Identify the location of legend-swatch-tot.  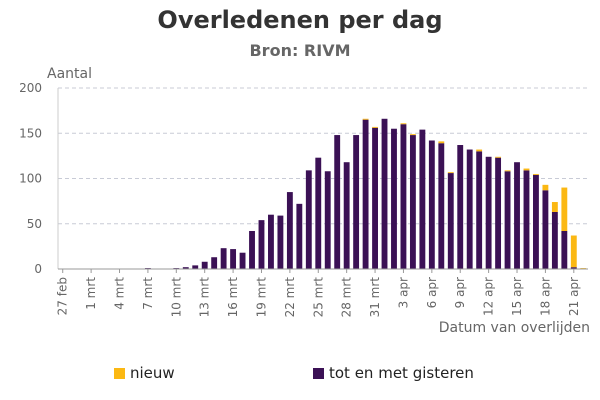
(318, 373).